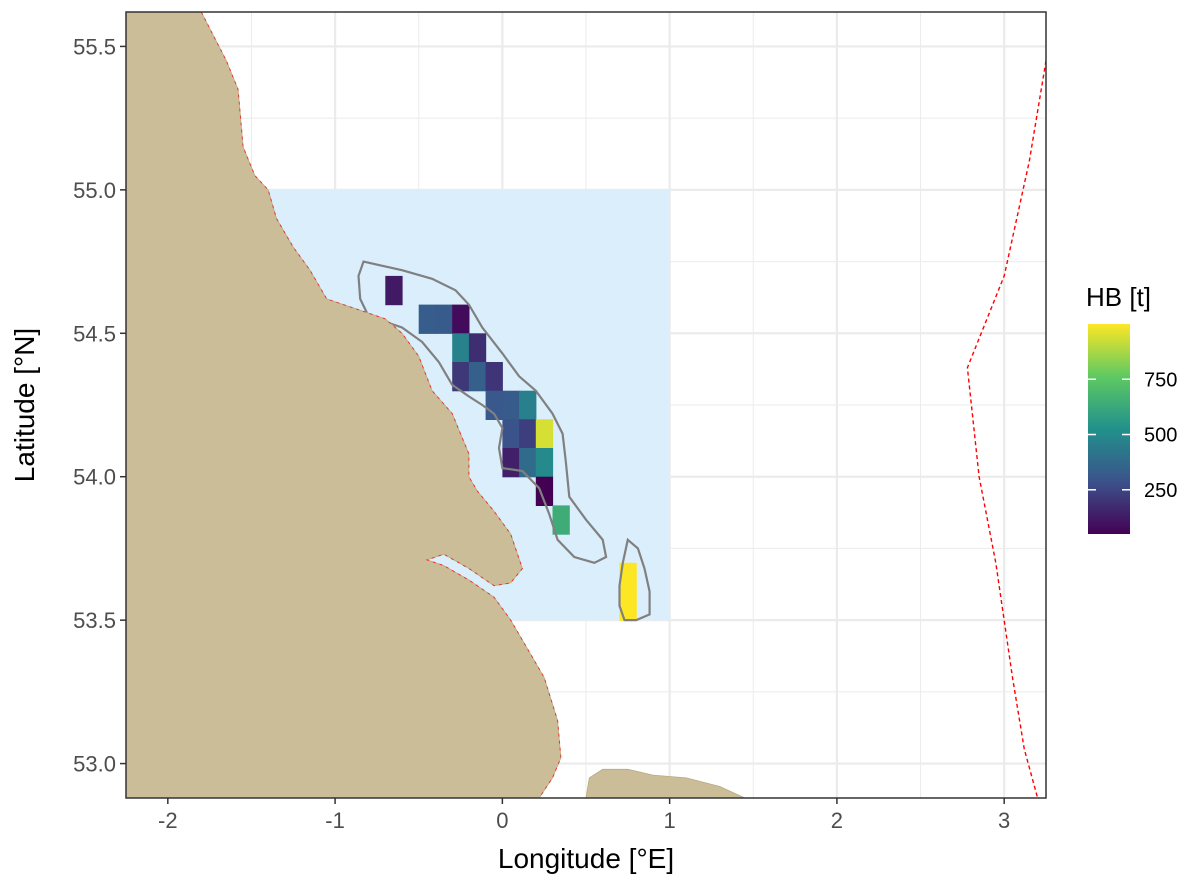  What do you see at coordinates (94, 46) in the screenshot?
I see `y-tick-label: 55.5` at bounding box center [94, 46].